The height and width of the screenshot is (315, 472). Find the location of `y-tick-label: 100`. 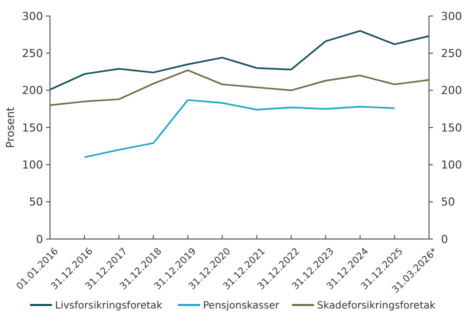

y-tick-label: 100 is located at coordinates (32, 165).